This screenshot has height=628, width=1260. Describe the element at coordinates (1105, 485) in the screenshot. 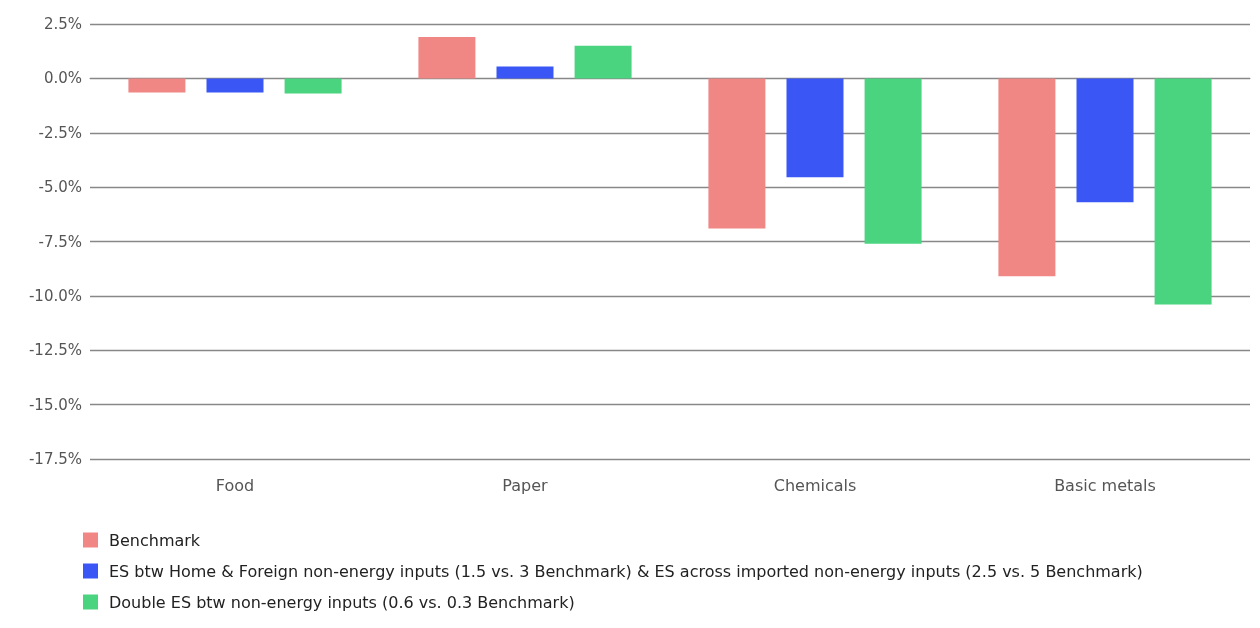

I see `x-tick-label: Basic metals` at that location.